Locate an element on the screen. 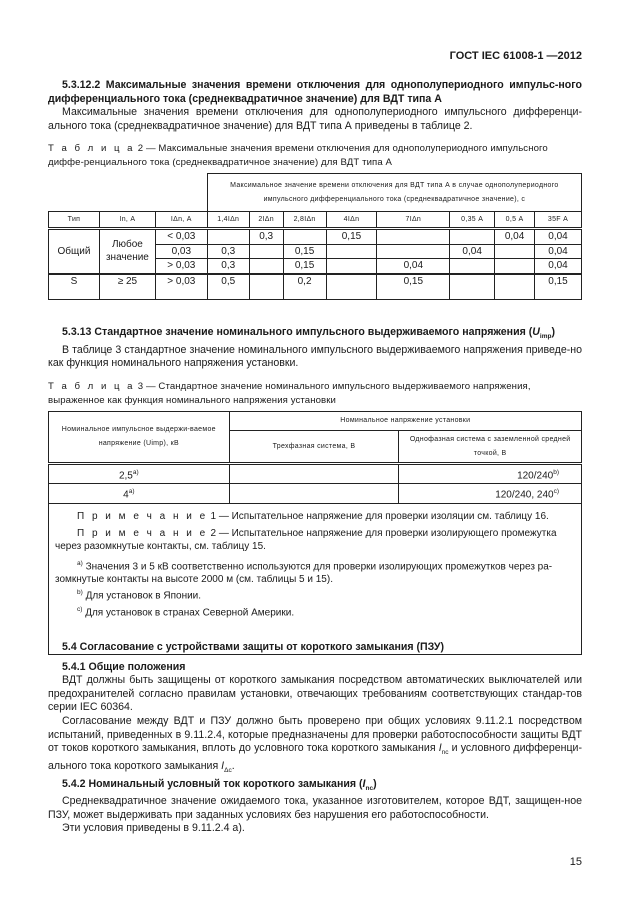 The image size is (630, 913). column-header: 2IΔn is located at coordinates (266, 220).